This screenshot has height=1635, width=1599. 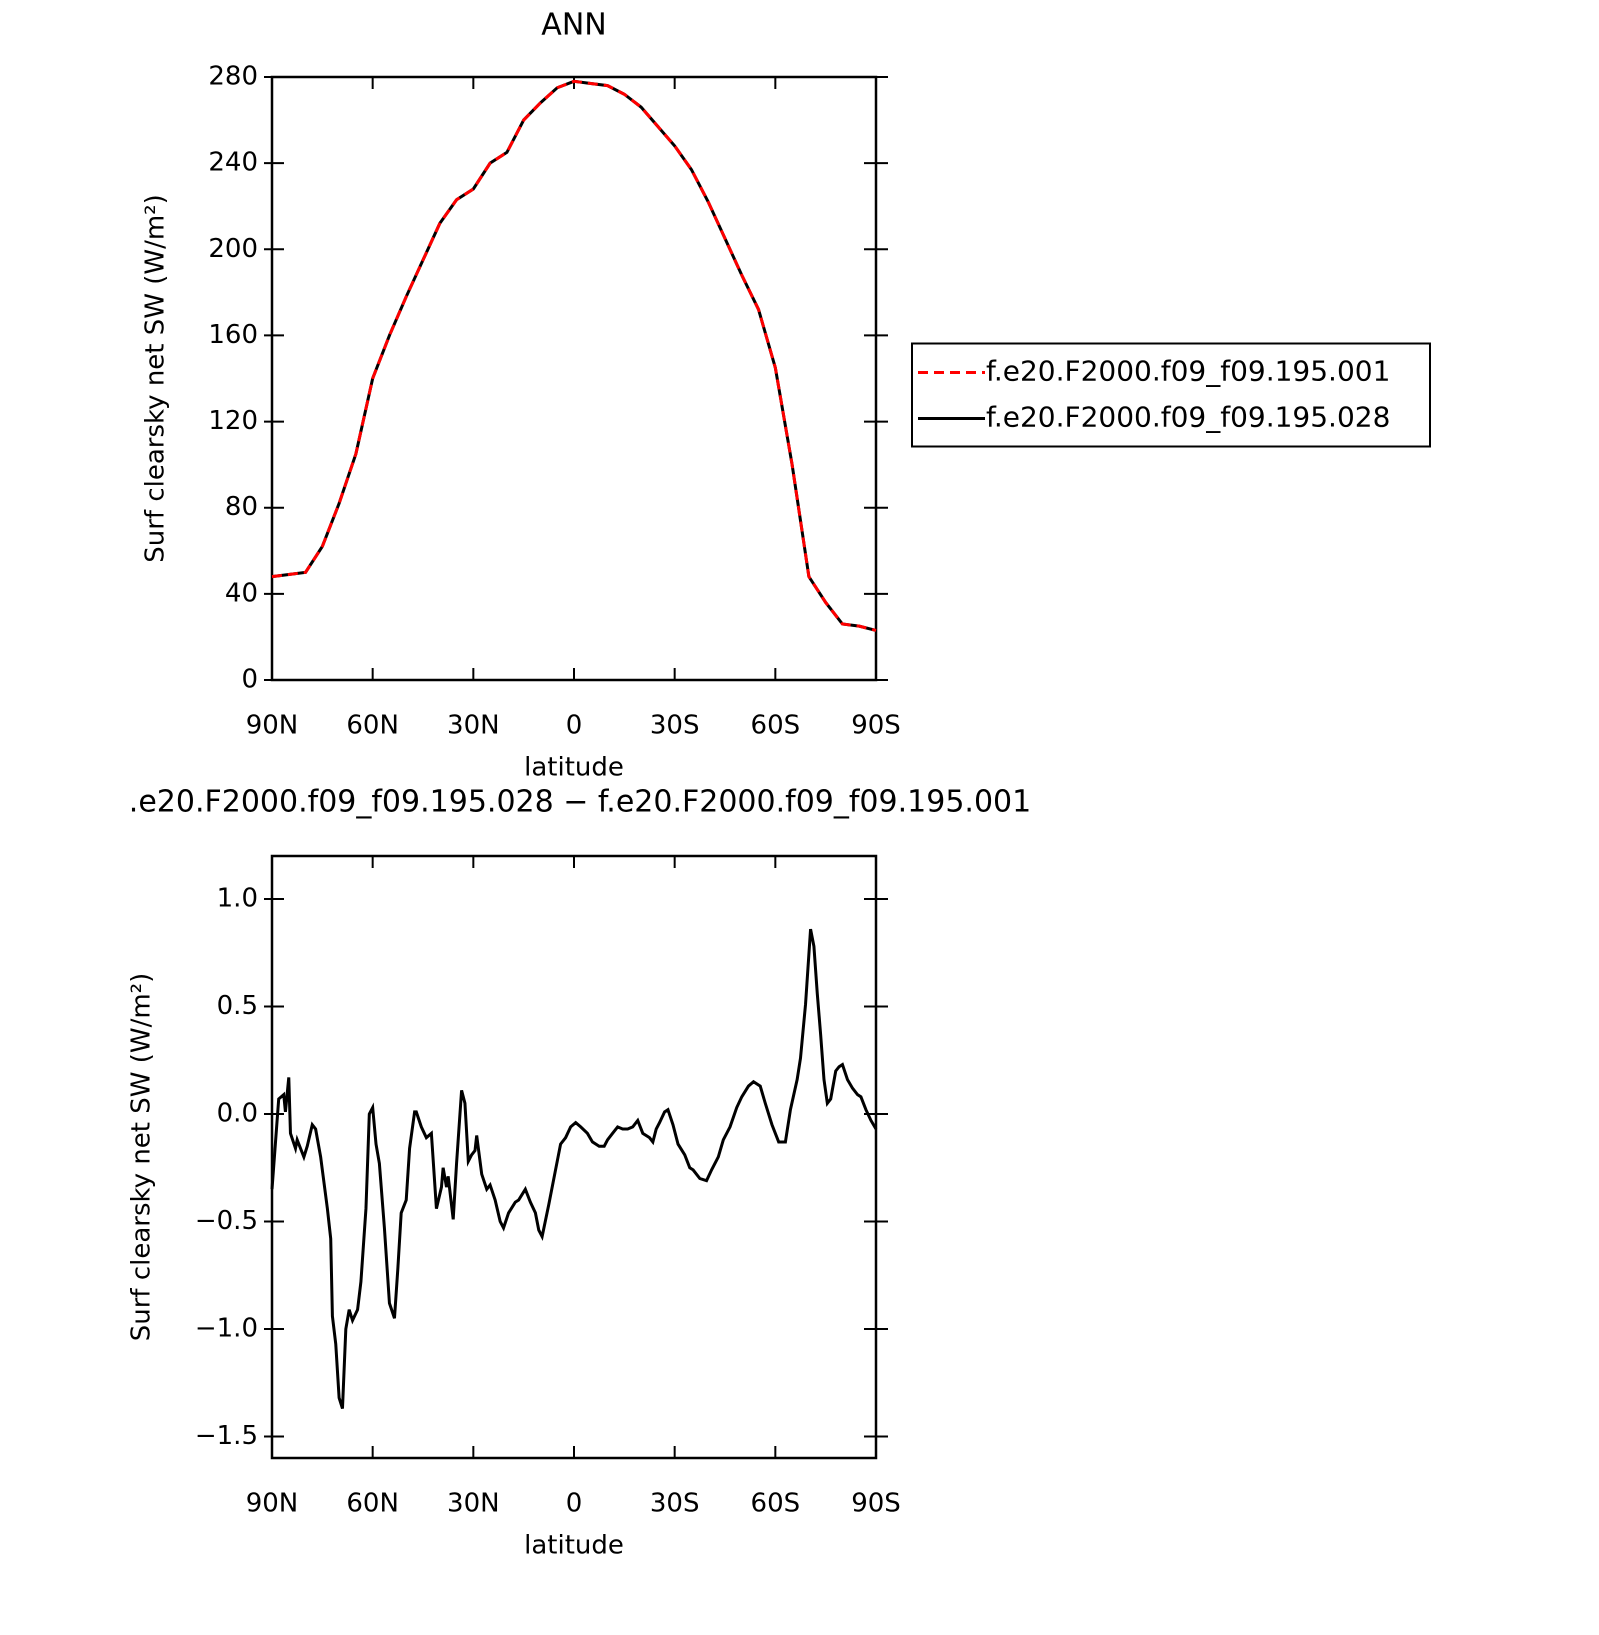 I want to click on y-tick-label: 1.0, so click(x=237, y=899).